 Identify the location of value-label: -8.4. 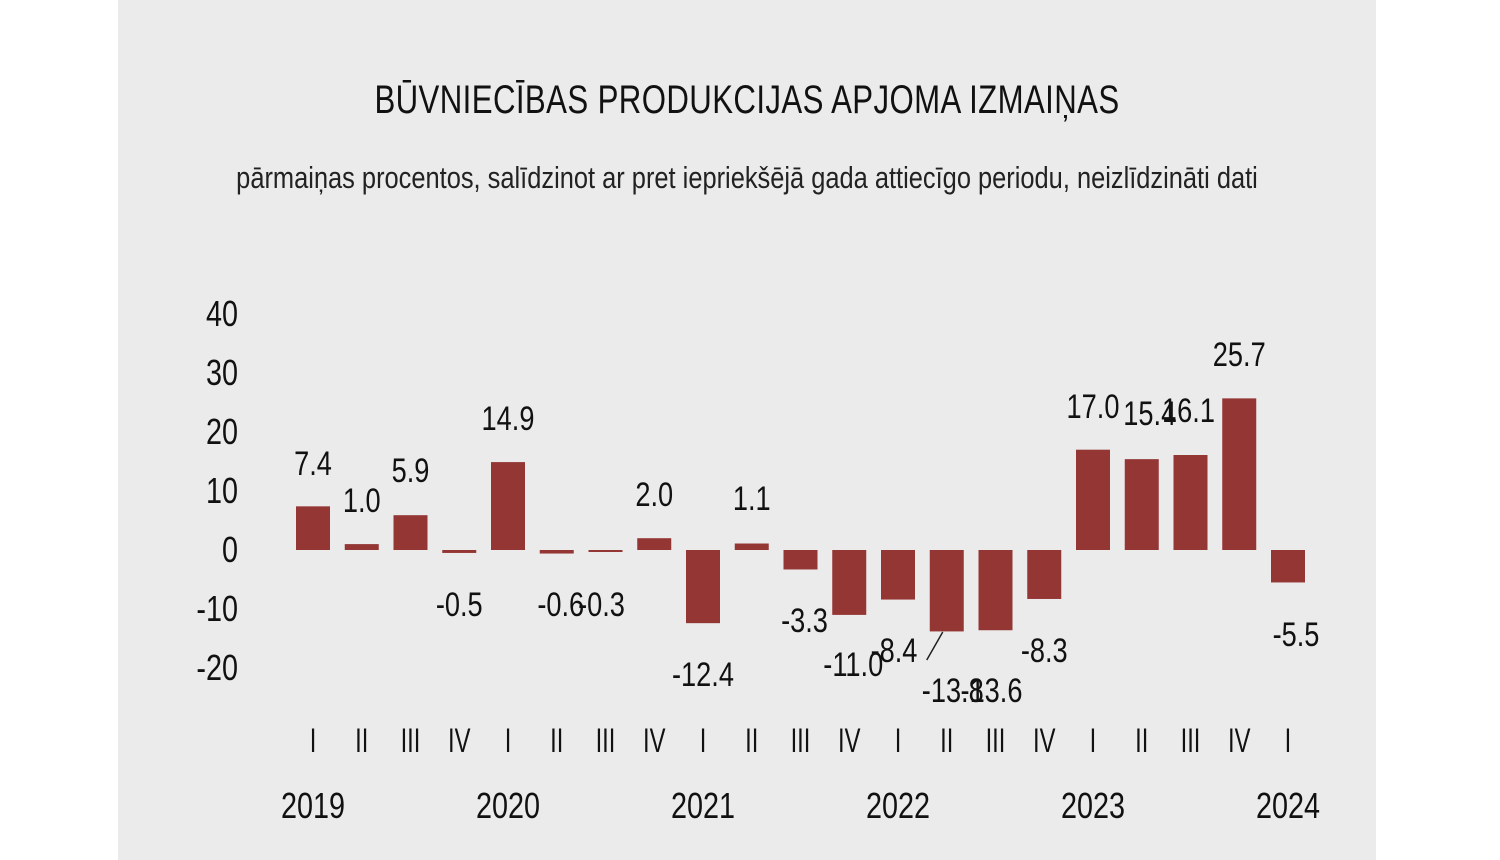
(894, 650).